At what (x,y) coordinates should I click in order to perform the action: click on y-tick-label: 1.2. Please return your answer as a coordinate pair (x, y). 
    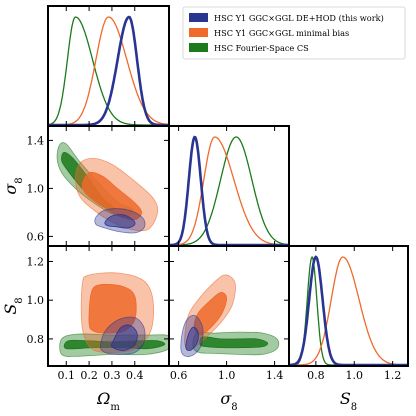
    Looking at the image, I should click on (36, 261).